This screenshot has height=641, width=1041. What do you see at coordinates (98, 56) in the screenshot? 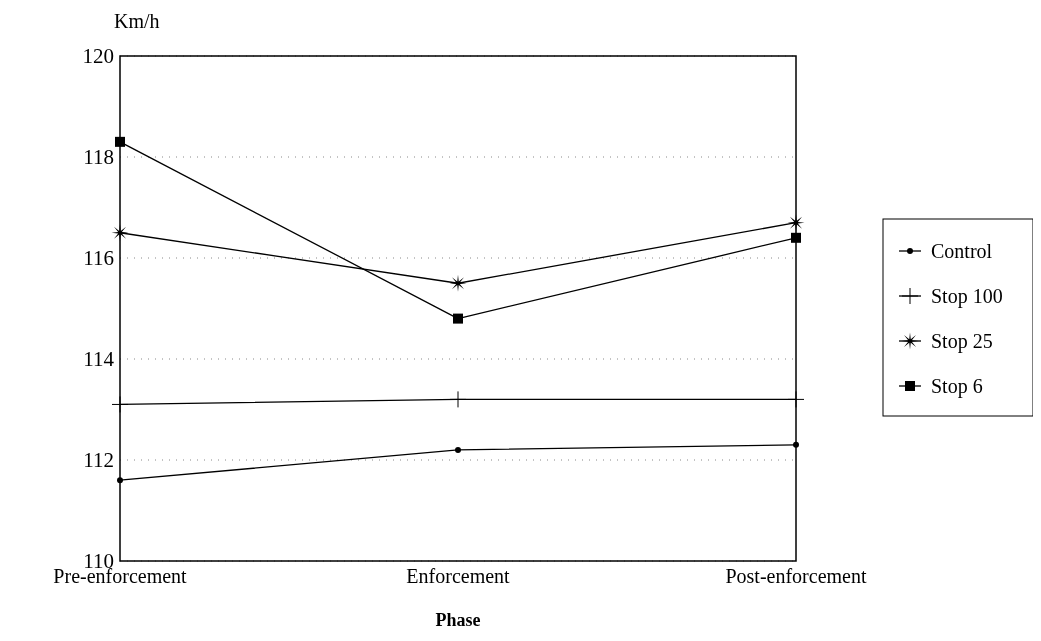
I see `y-tick-label: 120` at bounding box center [98, 56].